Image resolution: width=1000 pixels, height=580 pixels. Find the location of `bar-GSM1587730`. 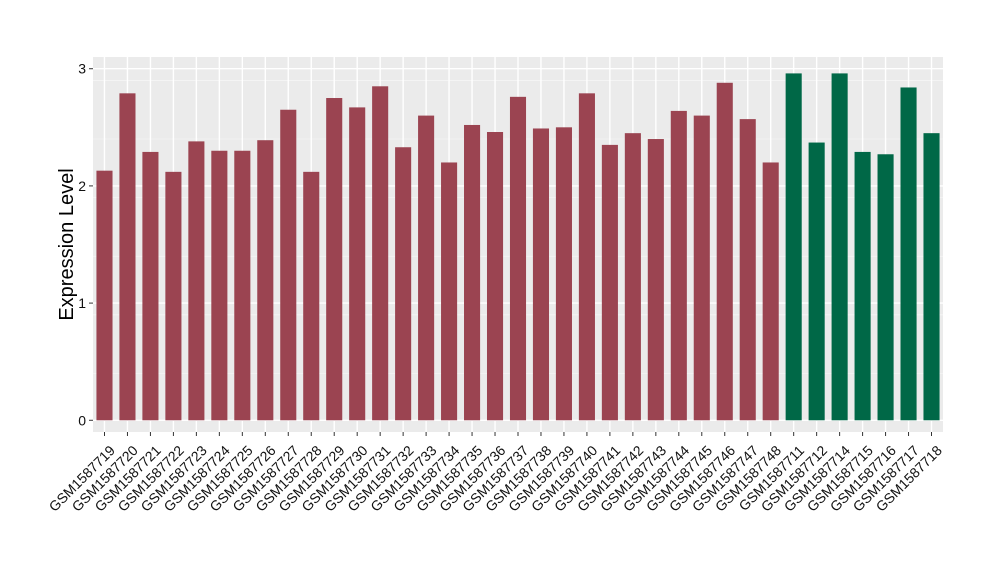

bar-GSM1587730 is located at coordinates (357, 264).